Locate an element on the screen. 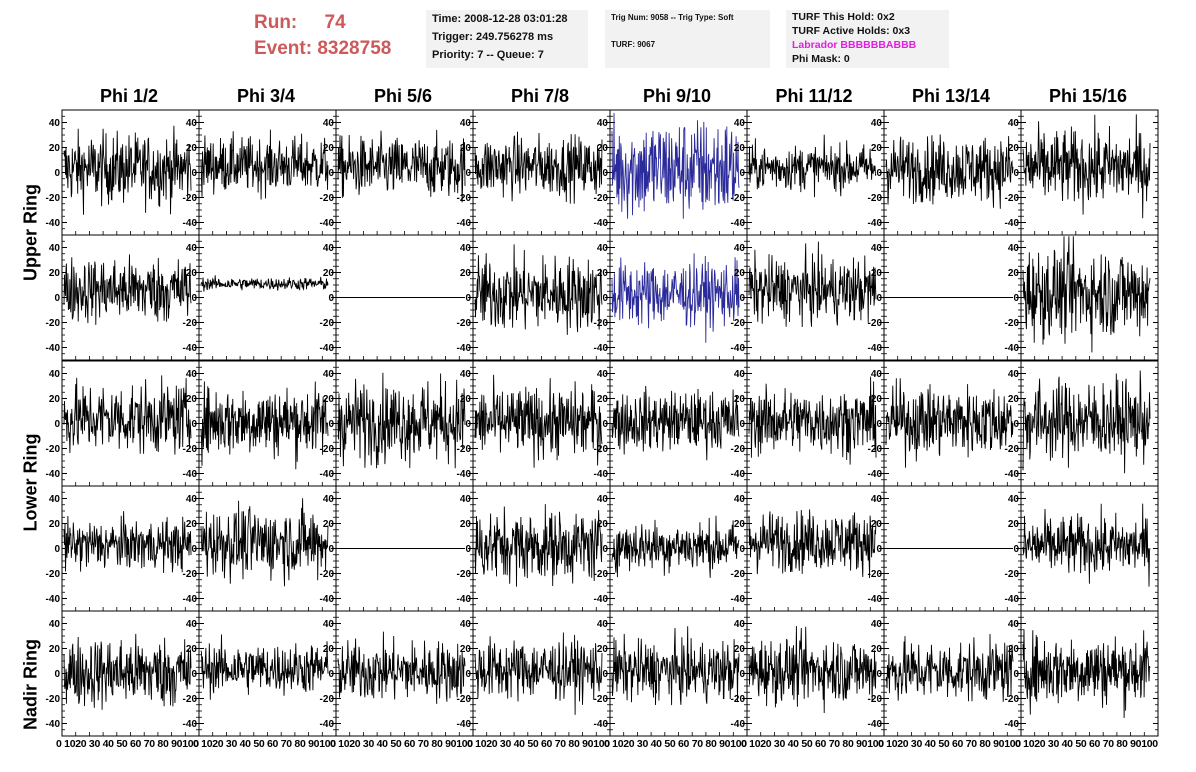 Image resolution: width=1196 pixels, height=772 pixels. waveform-panel-r2-c1: -40 -20 0 20 40 is located at coordinates (260, 423).